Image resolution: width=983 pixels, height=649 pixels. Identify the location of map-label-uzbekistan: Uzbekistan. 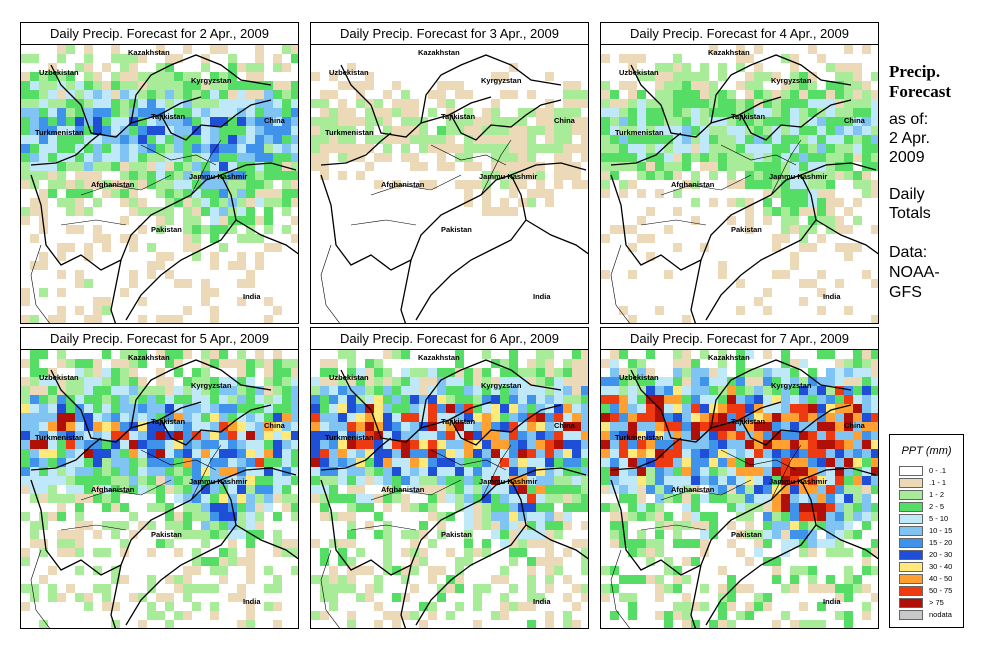
(59, 72).